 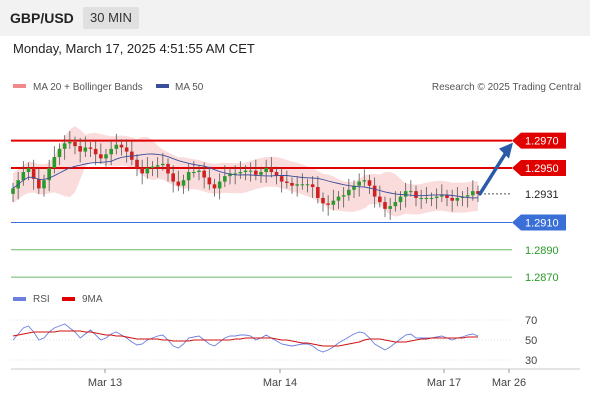 I want to click on level-tag-1.2950, so click(x=539, y=167).